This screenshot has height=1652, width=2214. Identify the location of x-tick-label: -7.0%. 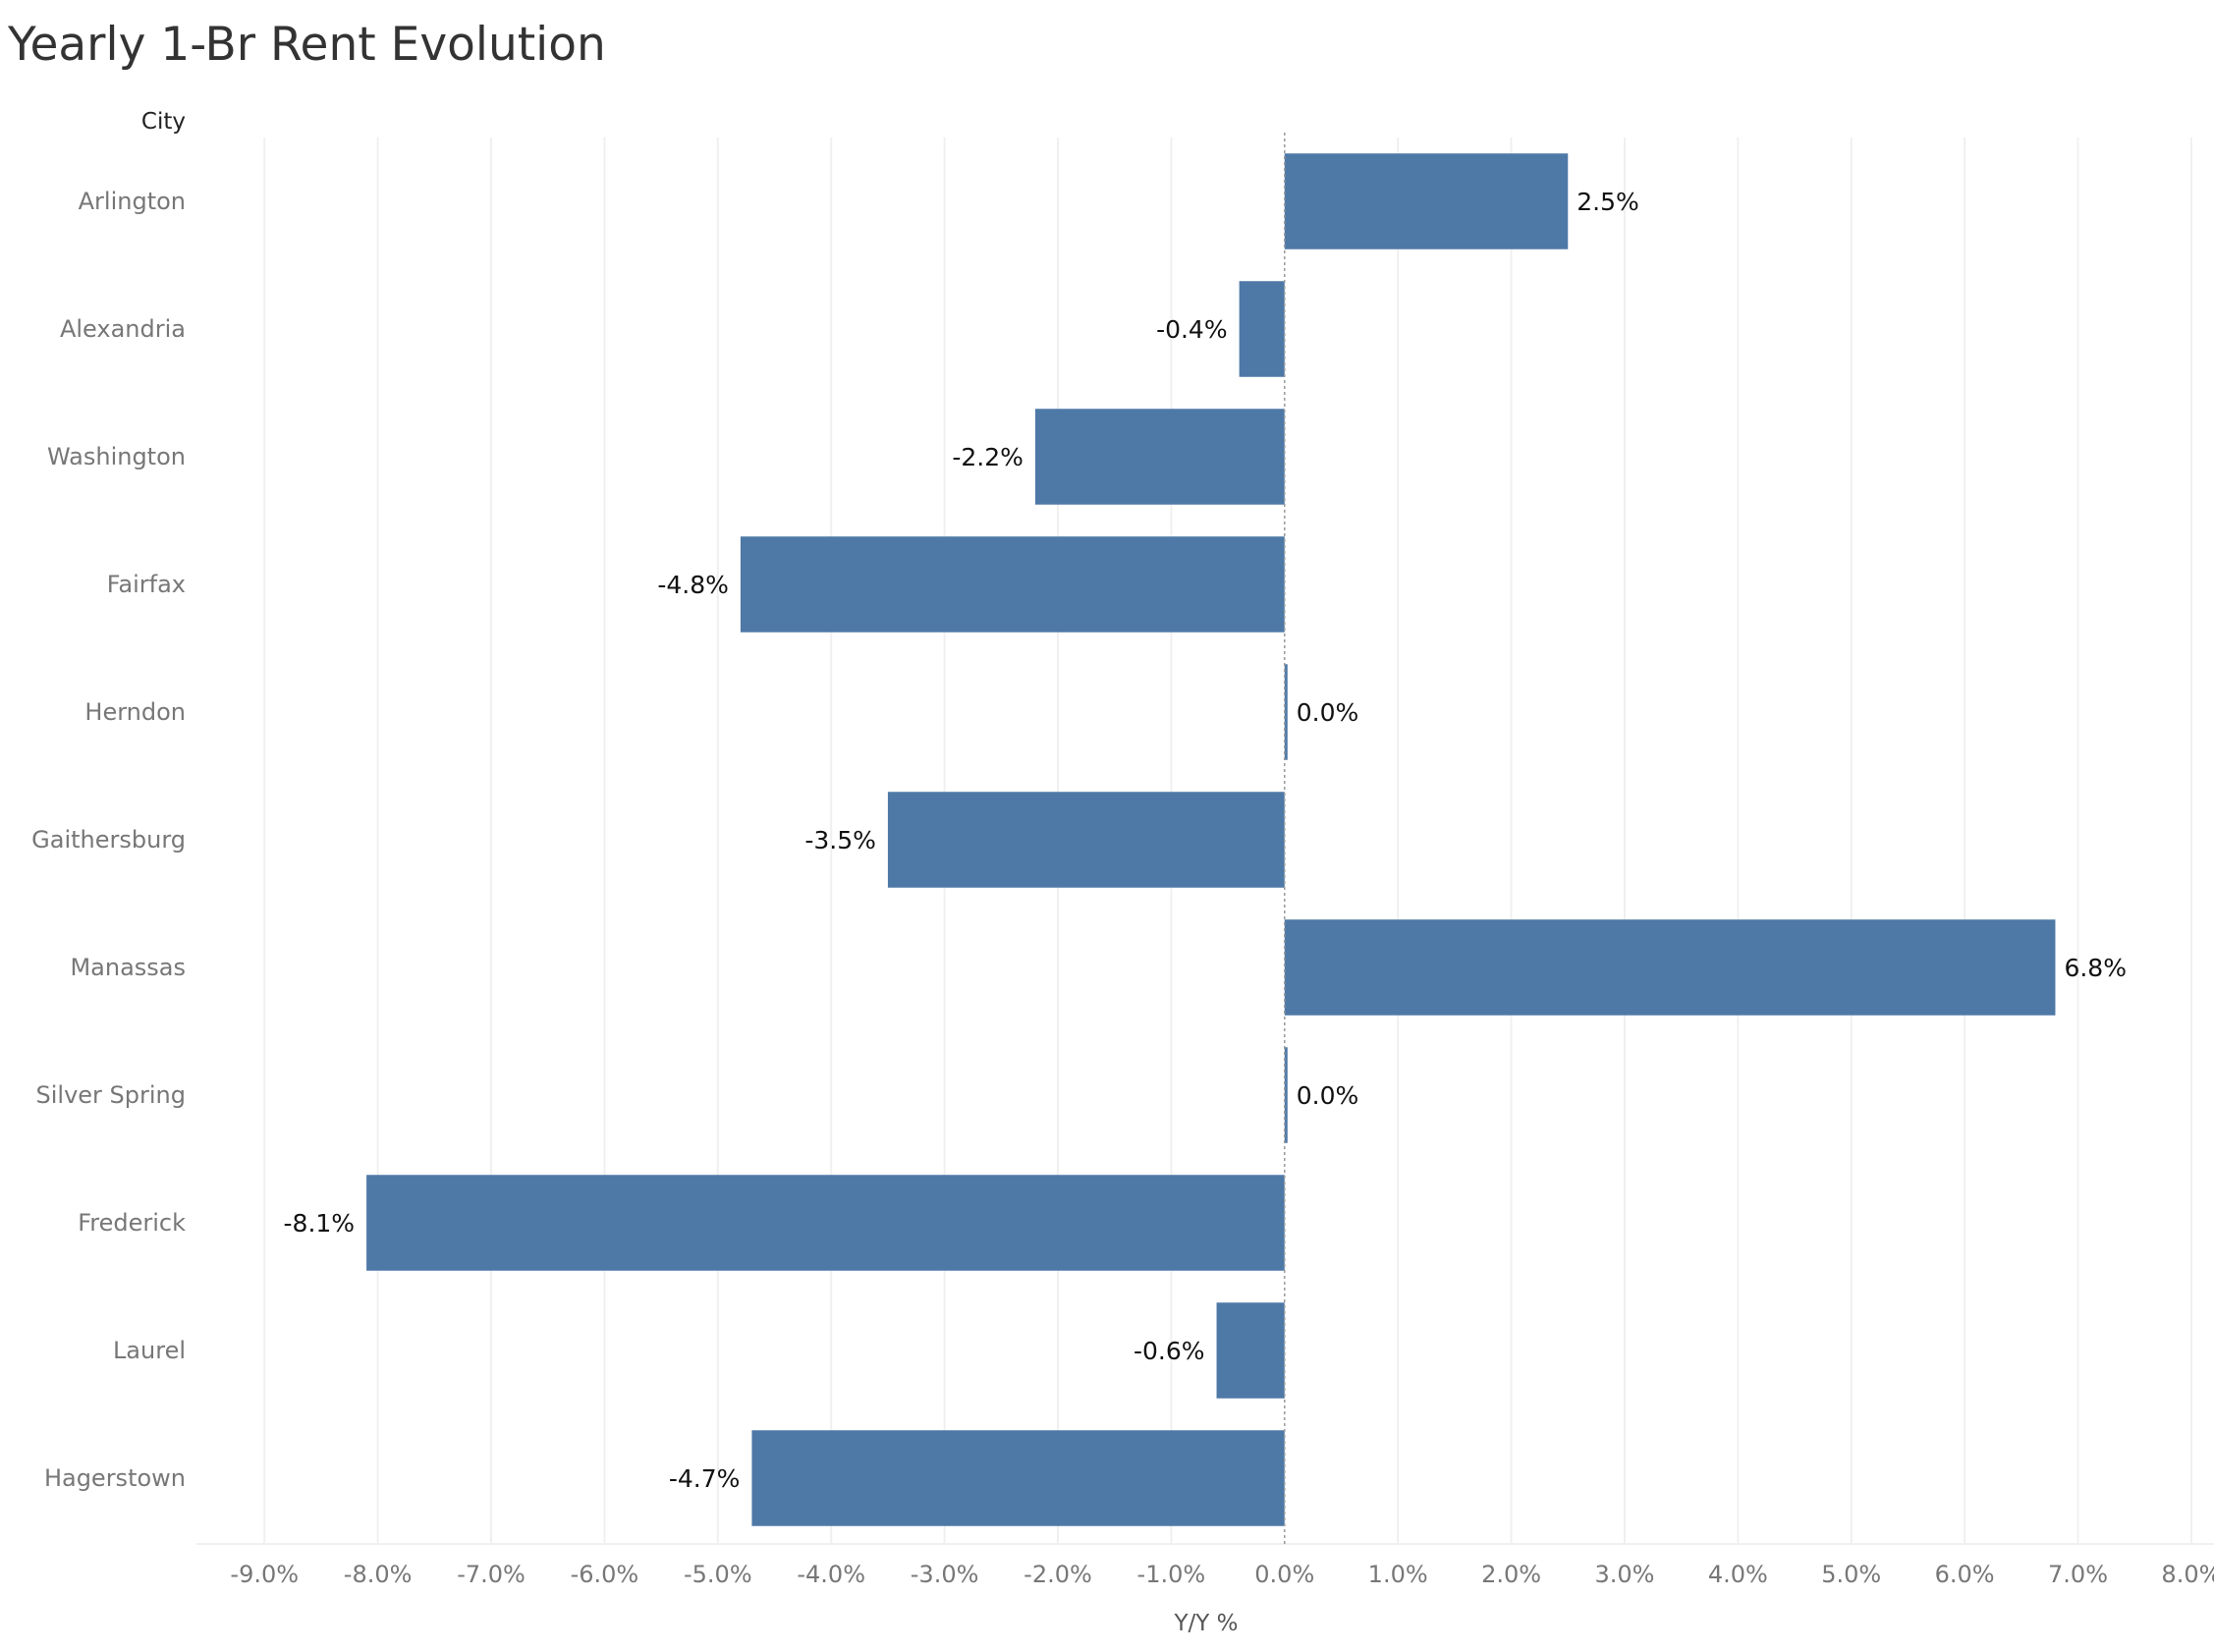
(491, 1575).